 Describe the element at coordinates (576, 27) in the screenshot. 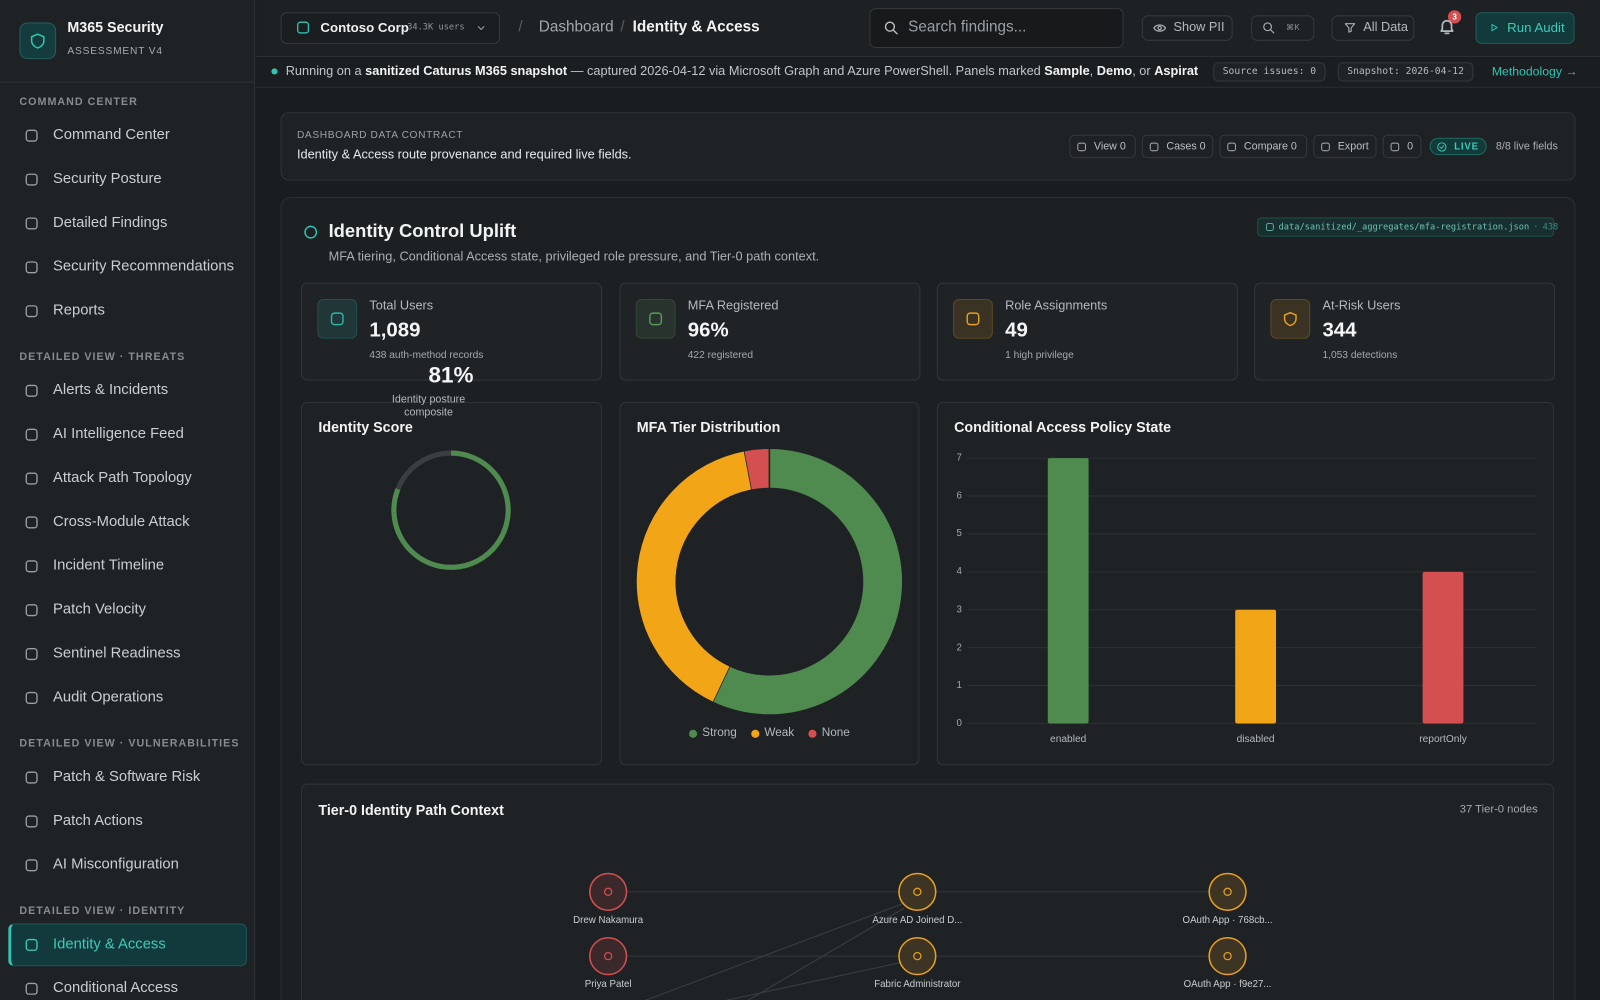

I see `breadcrumb-item: Dashboard` at that location.